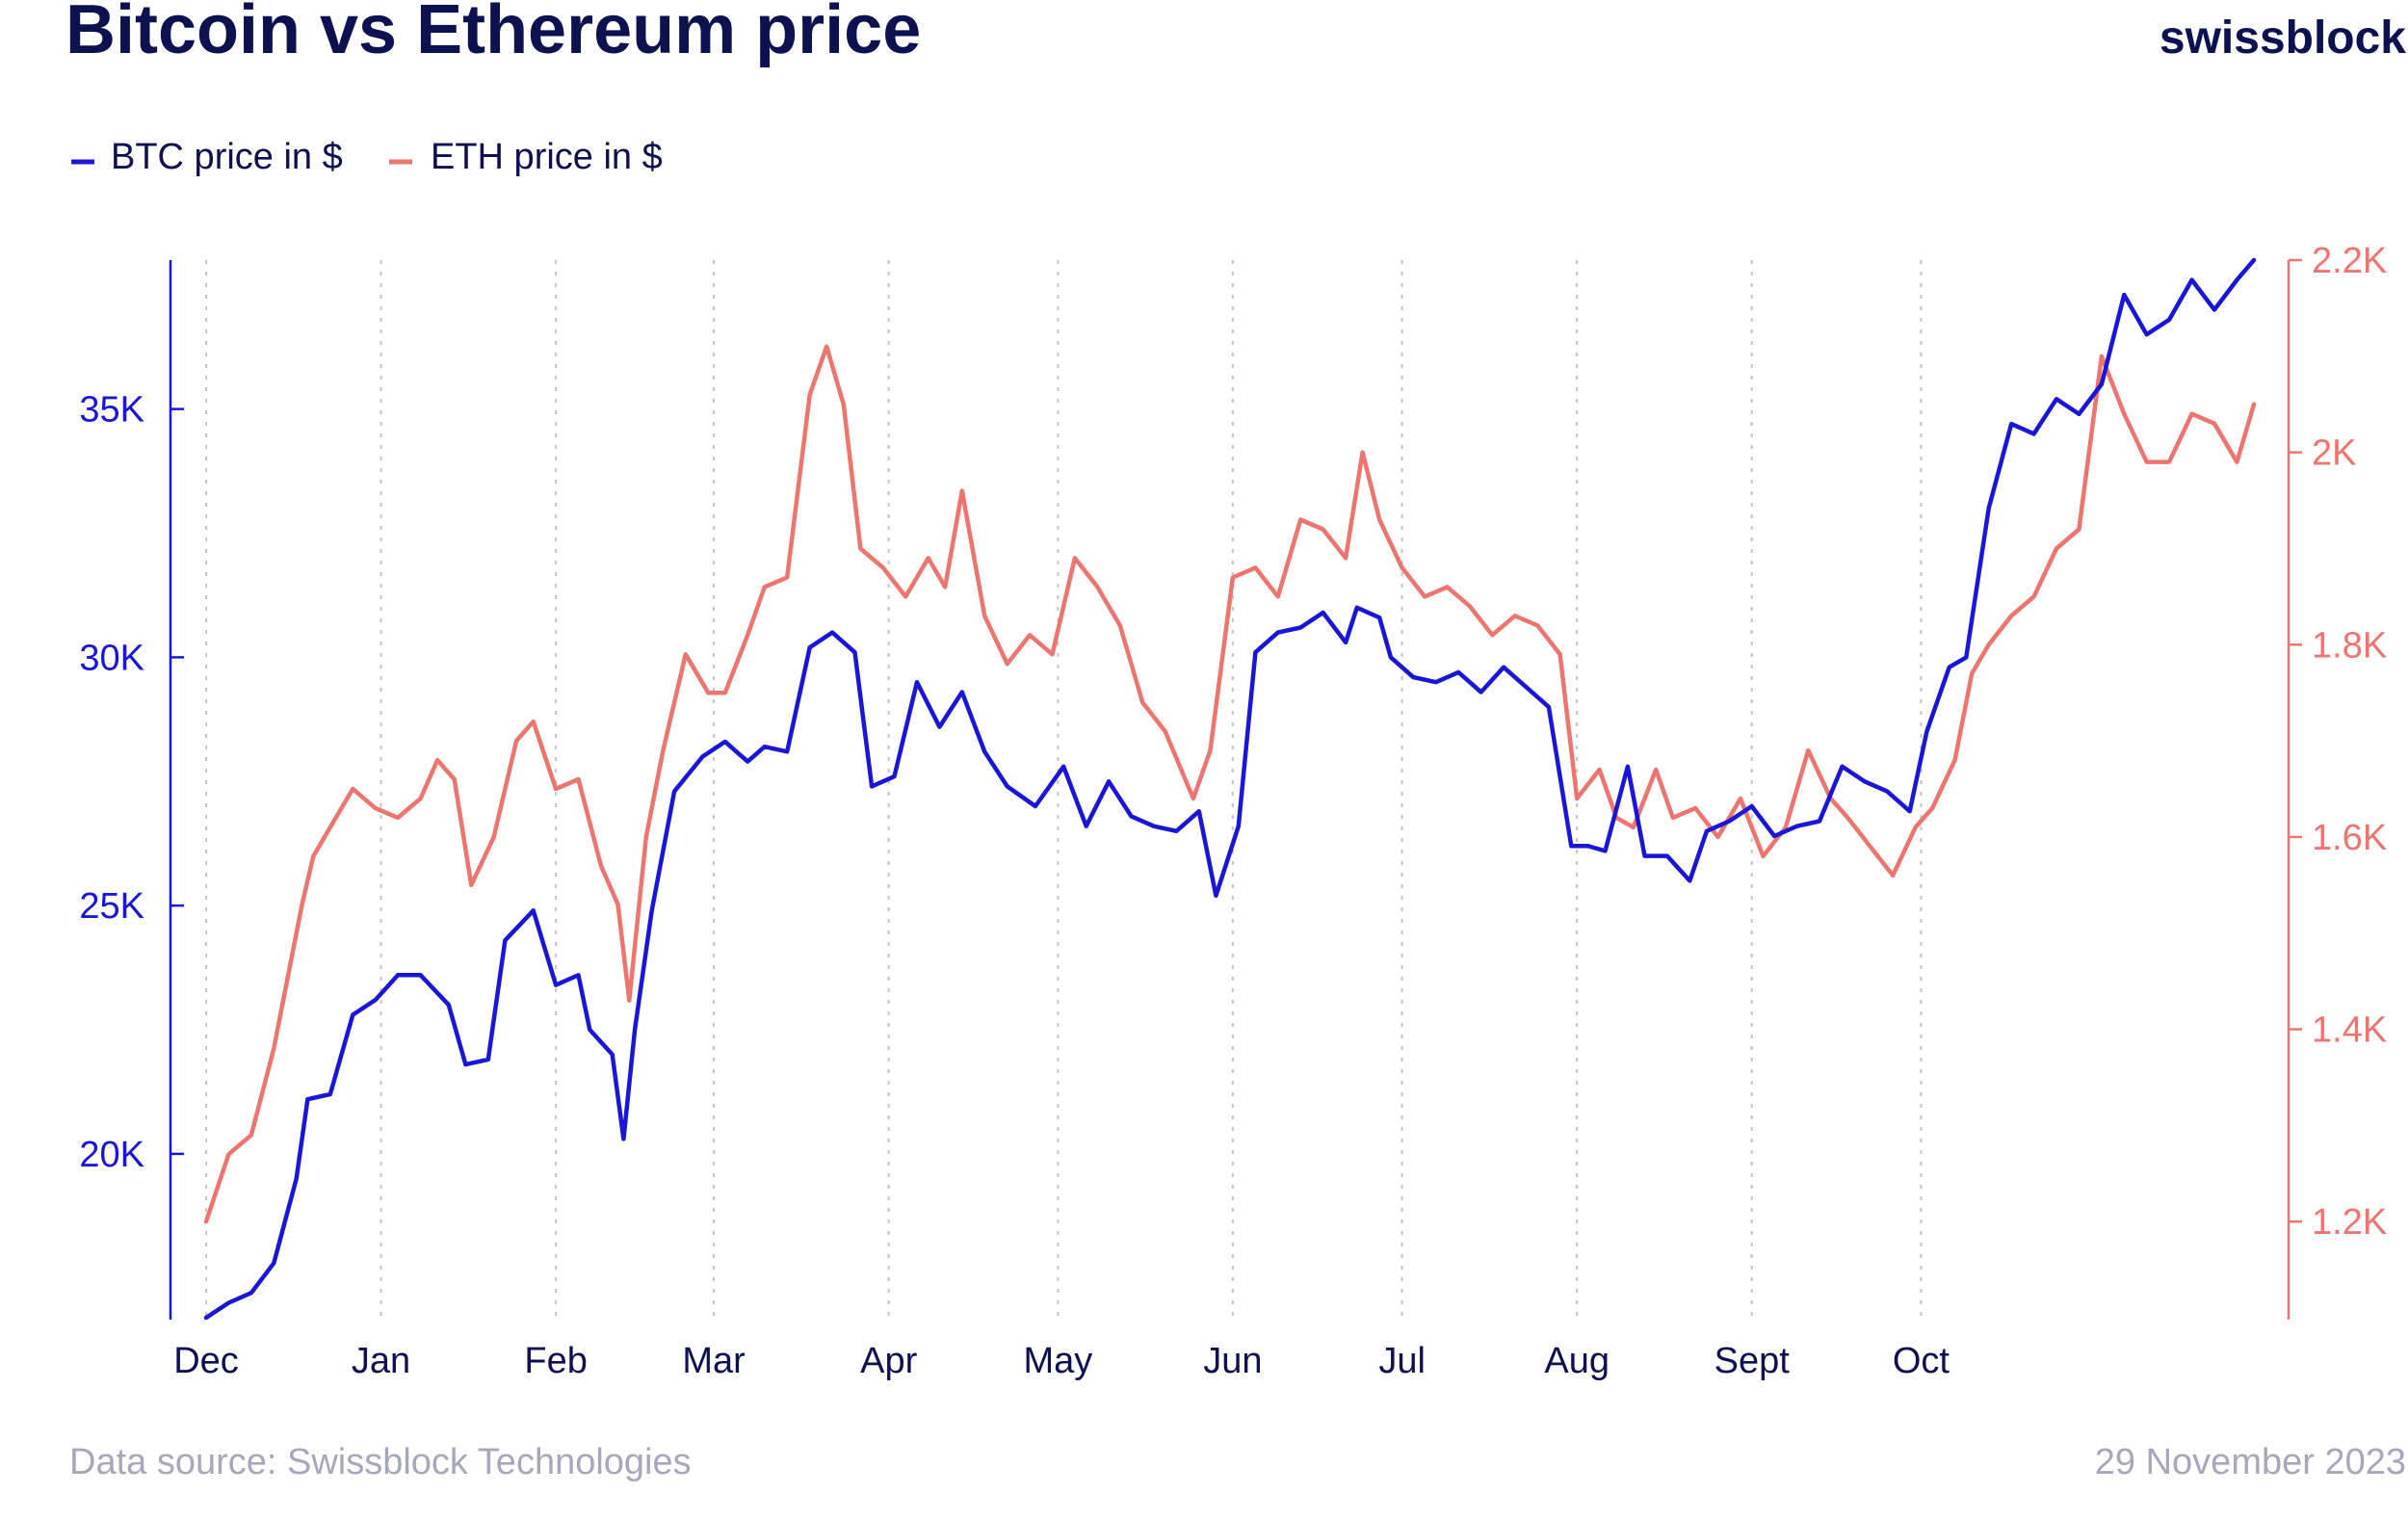  What do you see at coordinates (111, 1155) in the screenshot?
I see `left-tick-label: 20K` at bounding box center [111, 1155].